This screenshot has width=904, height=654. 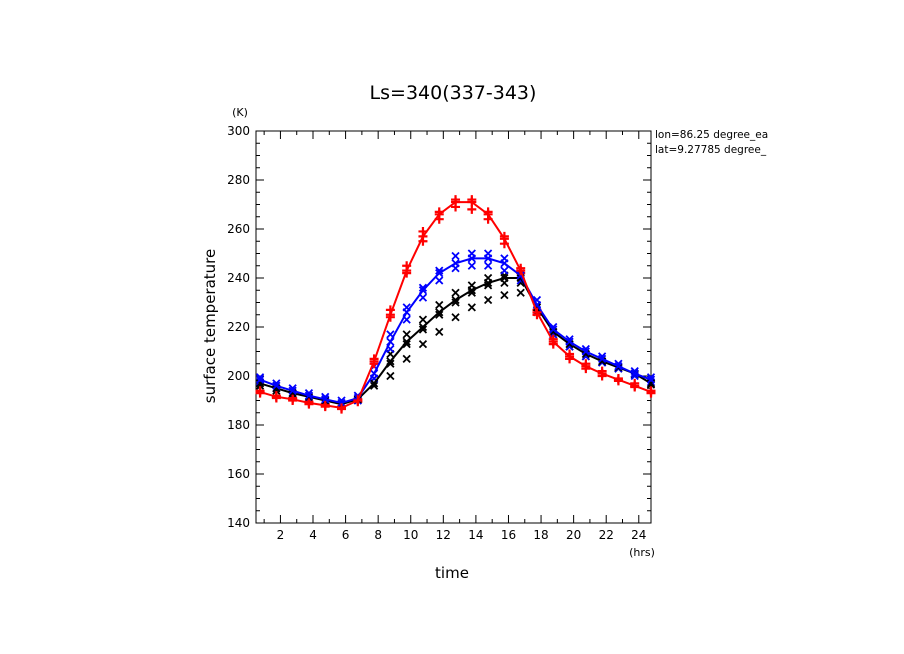 What do you see at coordinates (238, 131) in the screenshot?
I see `y-tick-label: 300` at bounding box center [238, 131].